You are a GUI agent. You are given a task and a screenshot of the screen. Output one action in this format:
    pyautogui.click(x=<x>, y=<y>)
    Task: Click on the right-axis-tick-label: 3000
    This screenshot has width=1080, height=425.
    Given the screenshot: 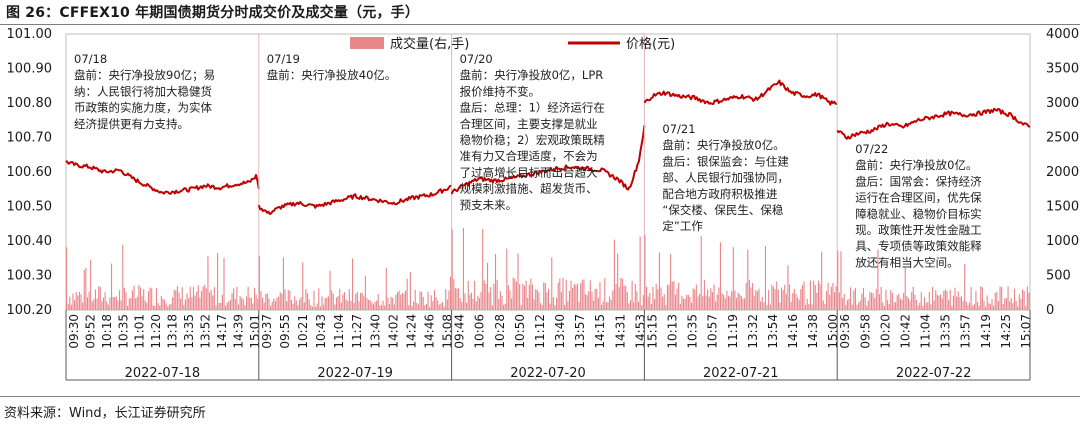 What is the action you would take?
    pyautogui.click(x=1062, y=103)
    